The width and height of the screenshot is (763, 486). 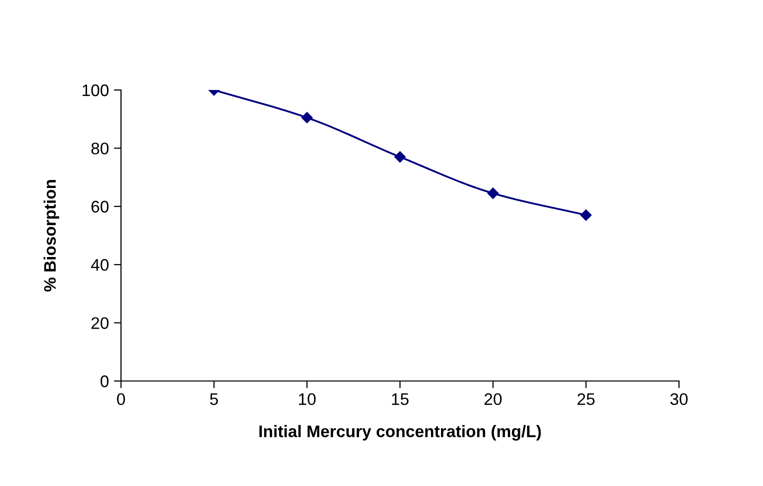 I want to click on y-tick-label: 80, so click(x=100, y=148).